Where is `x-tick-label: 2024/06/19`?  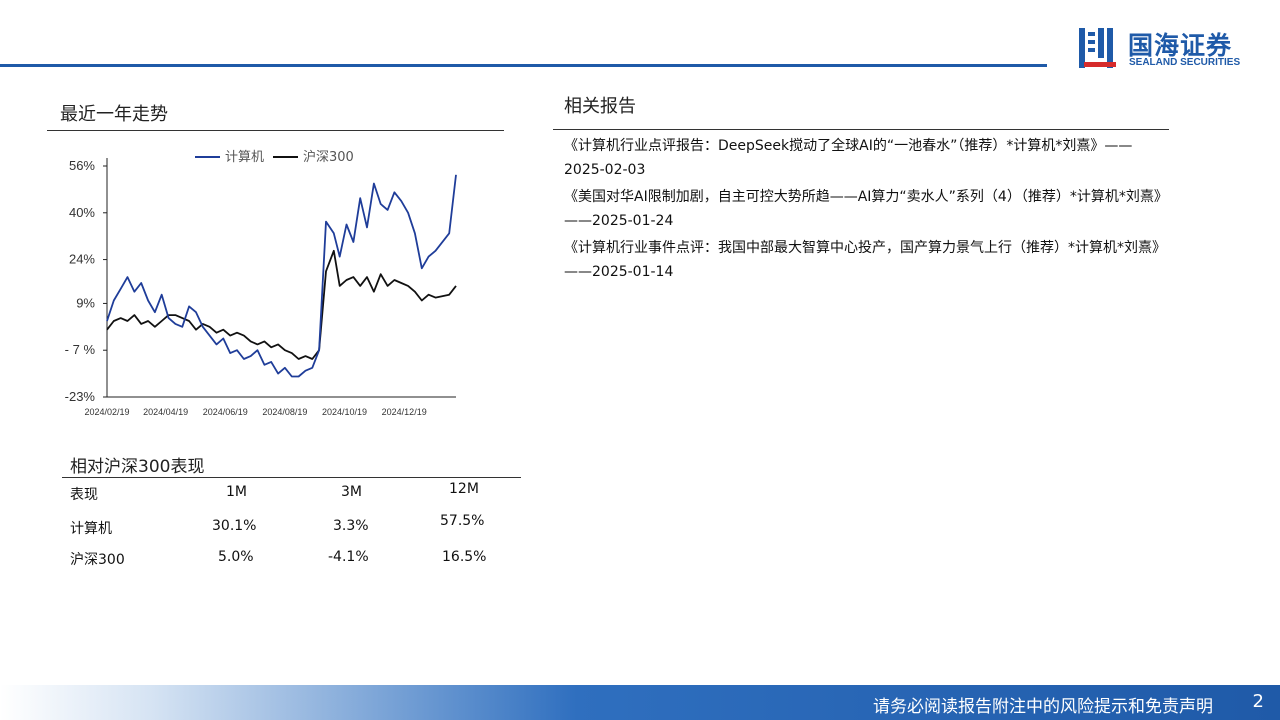
x-tick-label: 2024/06/19 is located at coordinates (225, 412).